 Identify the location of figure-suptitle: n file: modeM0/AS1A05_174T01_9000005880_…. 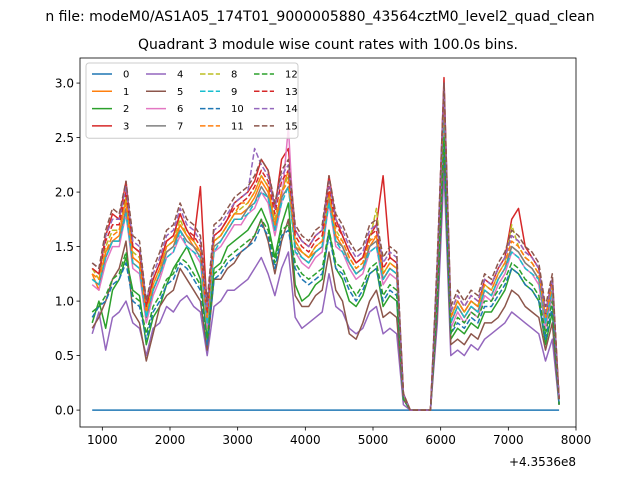
(319, 17).